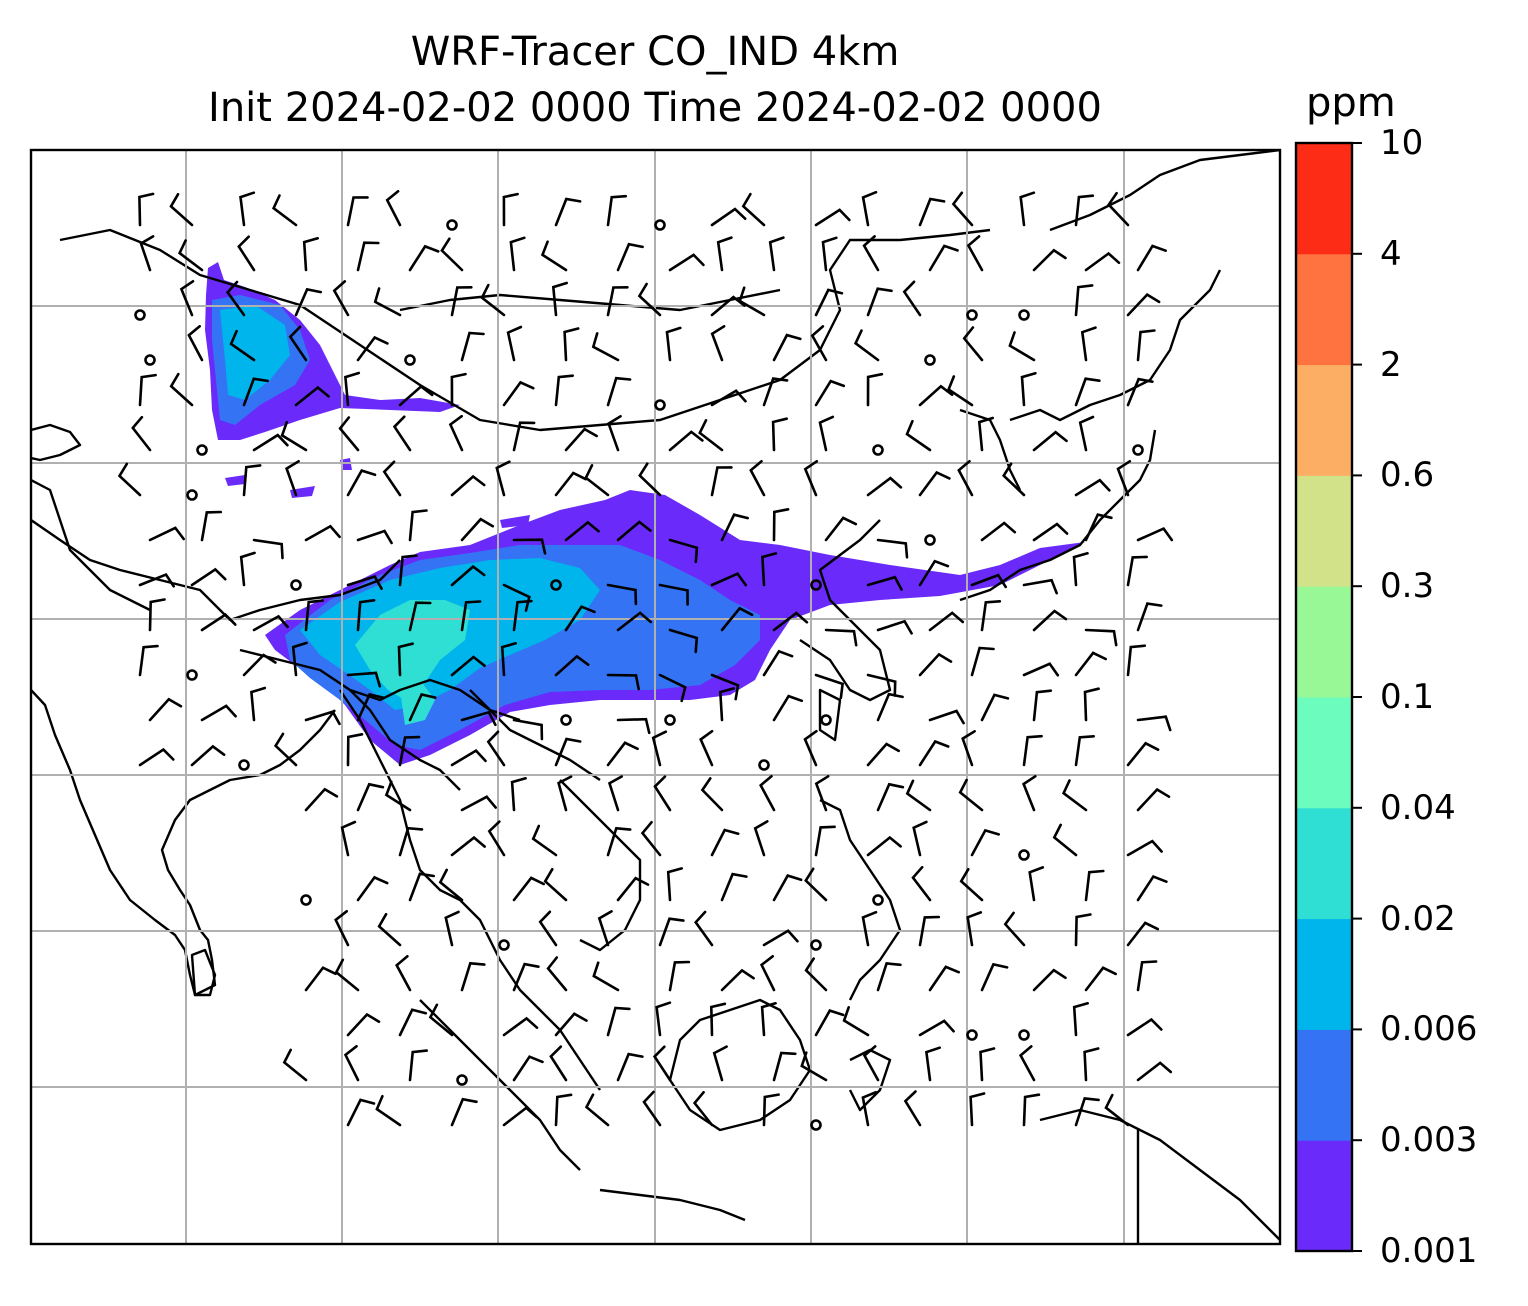 The image size is (1528, 1306). I want to click on colorbar-tick-label: 0.6, so click(1407, 475).